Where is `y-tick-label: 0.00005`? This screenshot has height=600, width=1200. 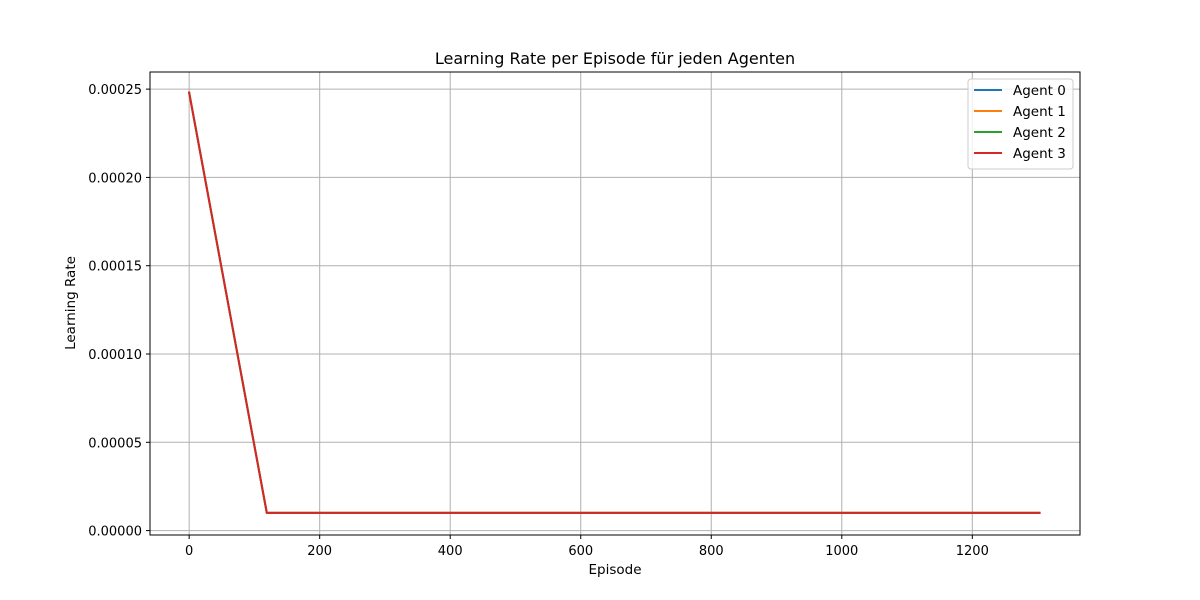 y-tick-label: 0.00005 is located at coordinates (115, 443).